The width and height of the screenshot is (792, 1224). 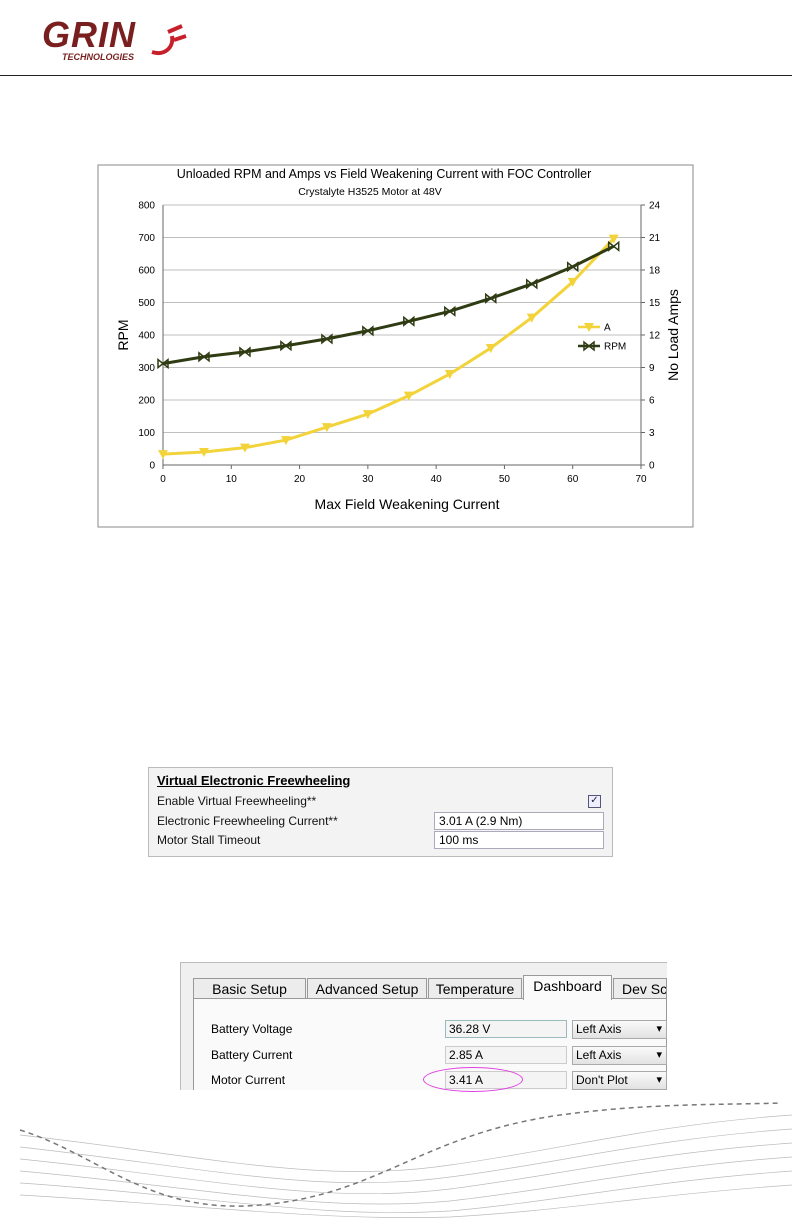 I want to click on logo-text: GRIN, so click(x=89, y=34).